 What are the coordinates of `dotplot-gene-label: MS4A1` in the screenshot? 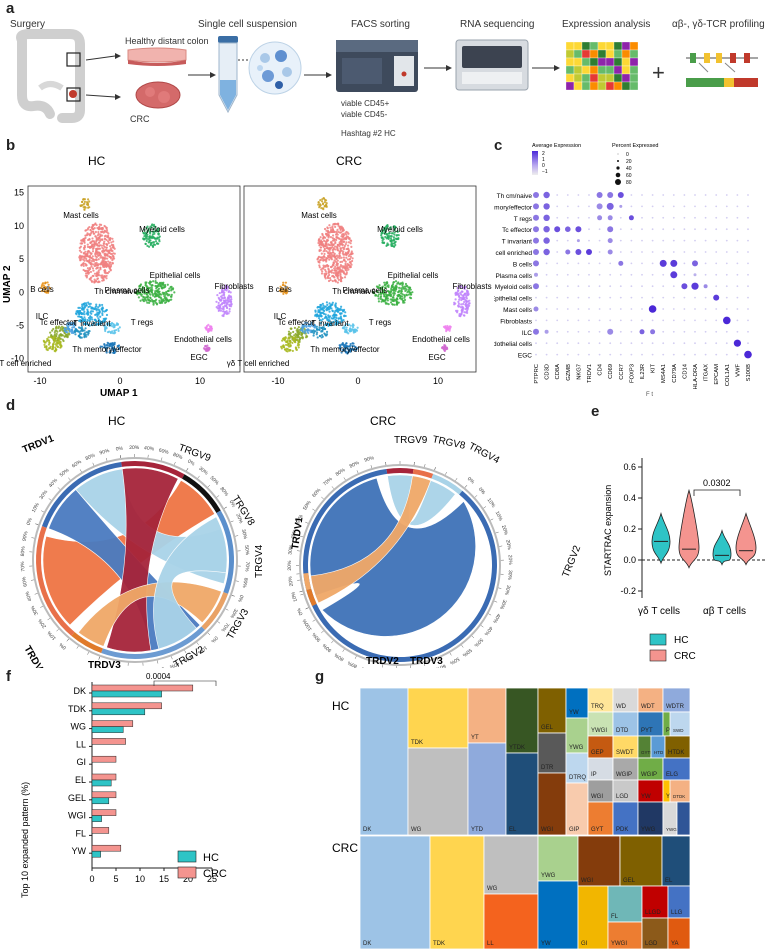 It's located at (664, 373).